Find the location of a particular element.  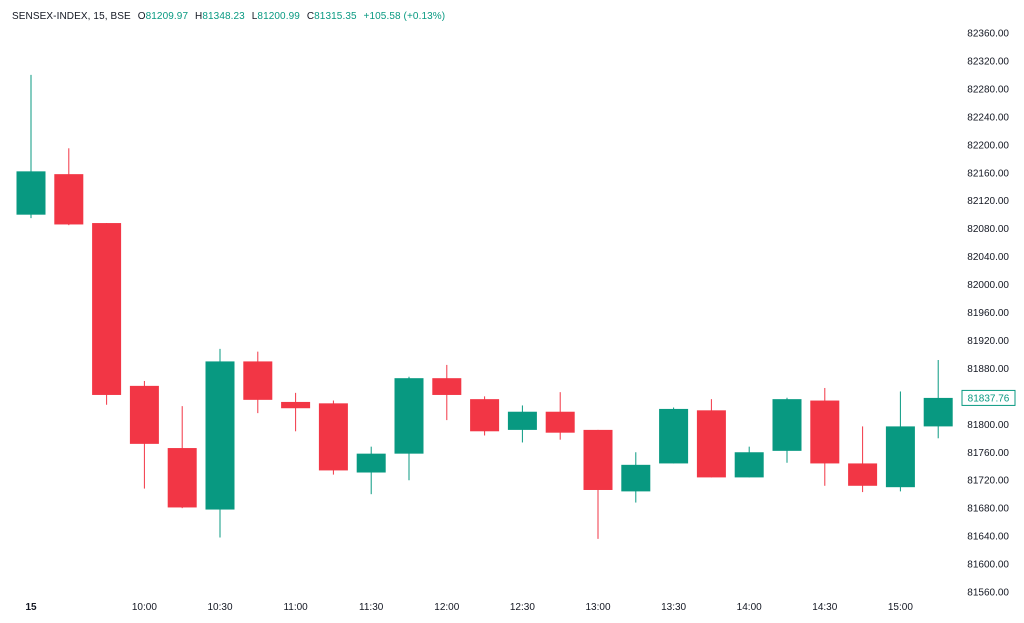

price-tick-label: 81760.00 is located at coordinates (988, 453).